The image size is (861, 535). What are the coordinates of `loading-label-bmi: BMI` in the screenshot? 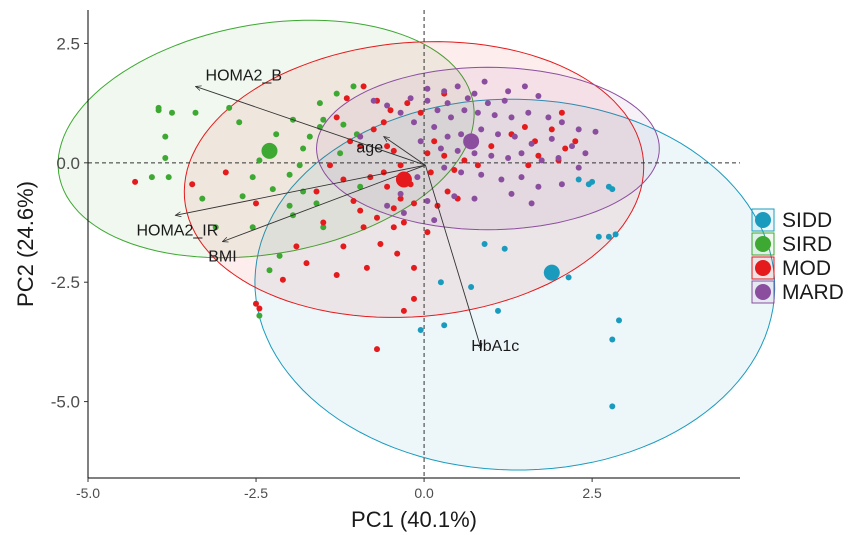 It's located at (222, 257).